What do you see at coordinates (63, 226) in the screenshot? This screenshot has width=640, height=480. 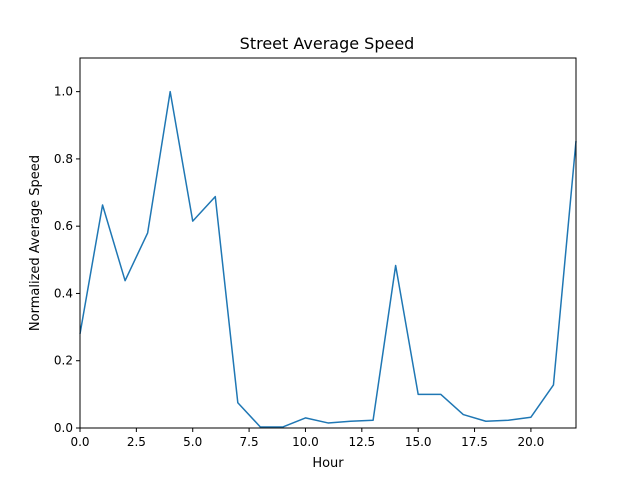 I see `y-tick-label: 0.6` at bounding box center [63, 226].